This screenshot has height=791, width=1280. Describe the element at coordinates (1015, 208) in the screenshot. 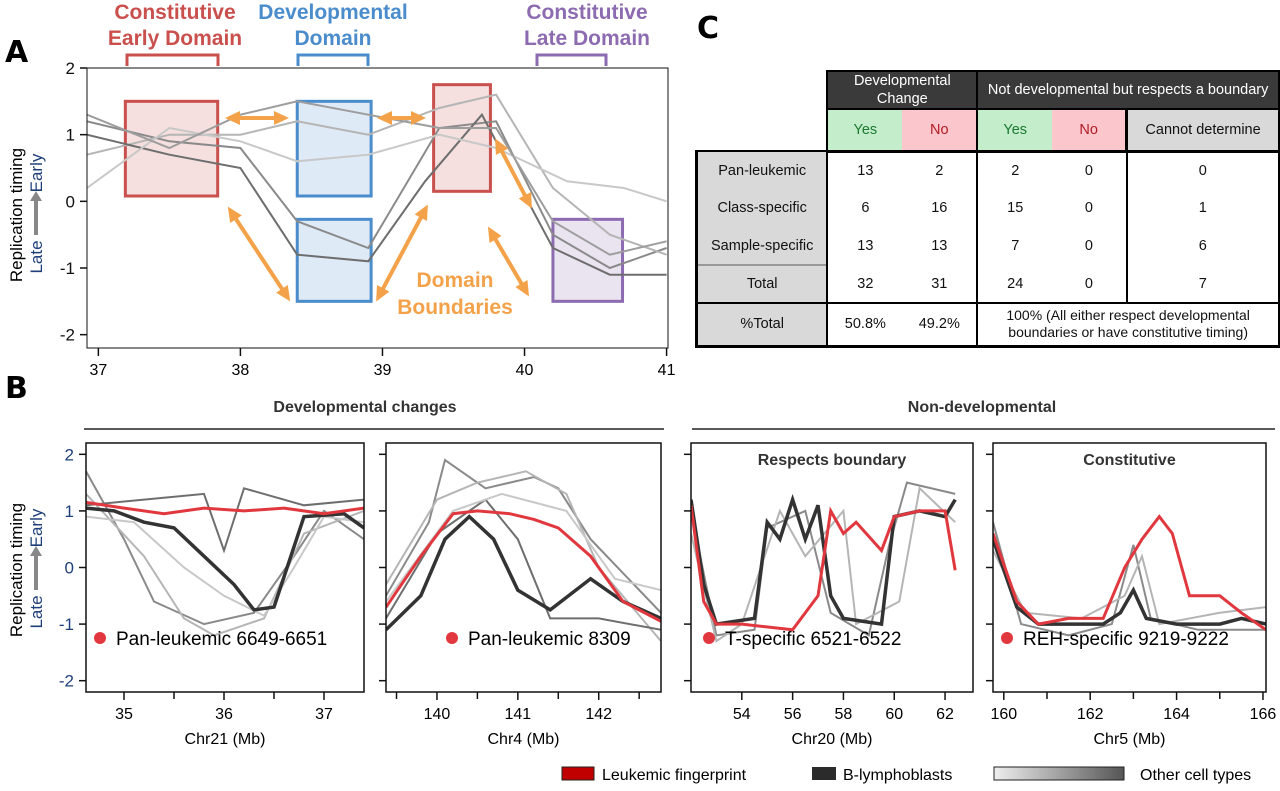

I see `cell-value: 15` at that location.